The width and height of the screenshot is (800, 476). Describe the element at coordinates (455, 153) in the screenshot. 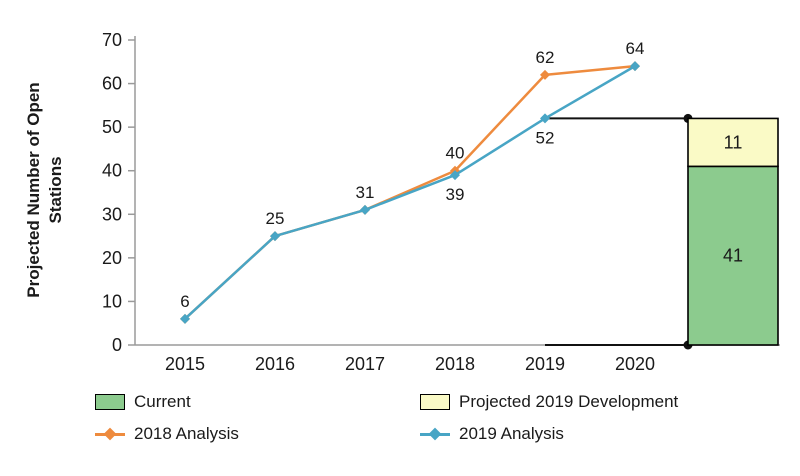

I see `data-label: 40` at that location.